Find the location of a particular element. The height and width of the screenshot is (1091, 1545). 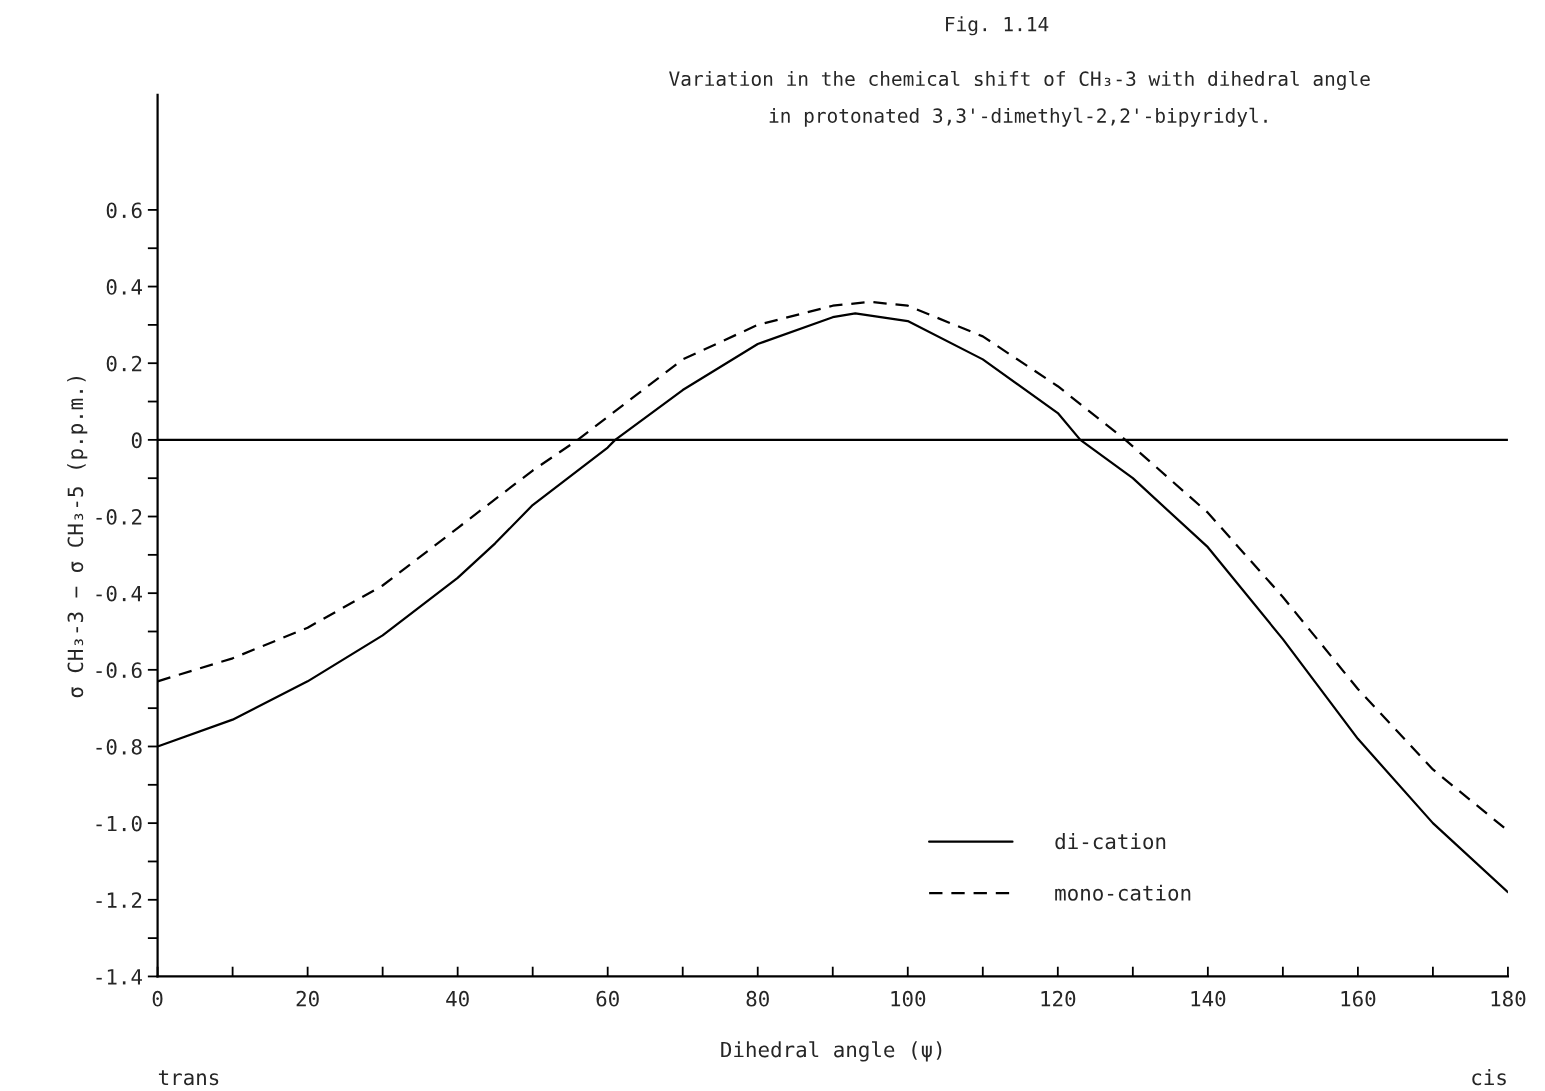

x-tick-label: 20 is located at coordinates (307, 998).